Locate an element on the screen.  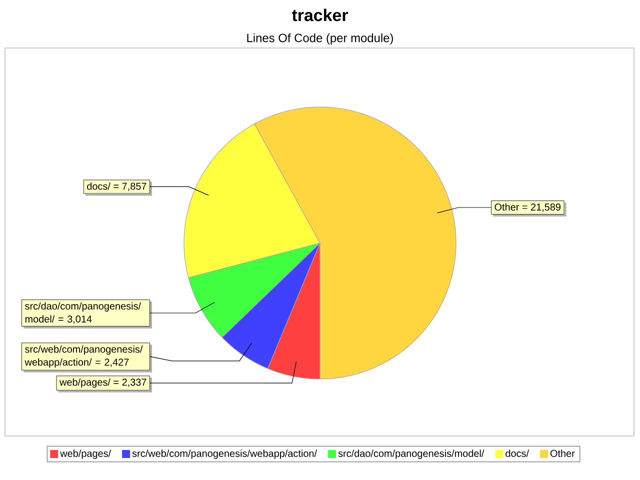
legend-label: src/web/com/panogenesis/webapp/action/ is located at coordinates (225, 454).